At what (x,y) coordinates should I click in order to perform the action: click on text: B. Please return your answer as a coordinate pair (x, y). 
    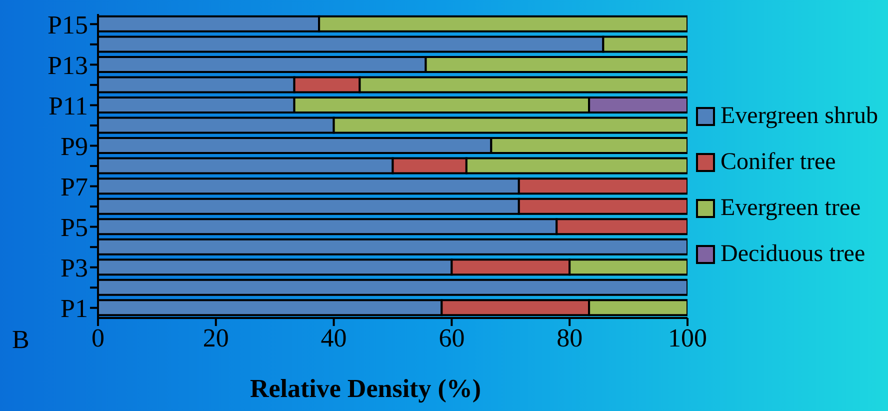
    Looking at the image, I should click on (21, 340).